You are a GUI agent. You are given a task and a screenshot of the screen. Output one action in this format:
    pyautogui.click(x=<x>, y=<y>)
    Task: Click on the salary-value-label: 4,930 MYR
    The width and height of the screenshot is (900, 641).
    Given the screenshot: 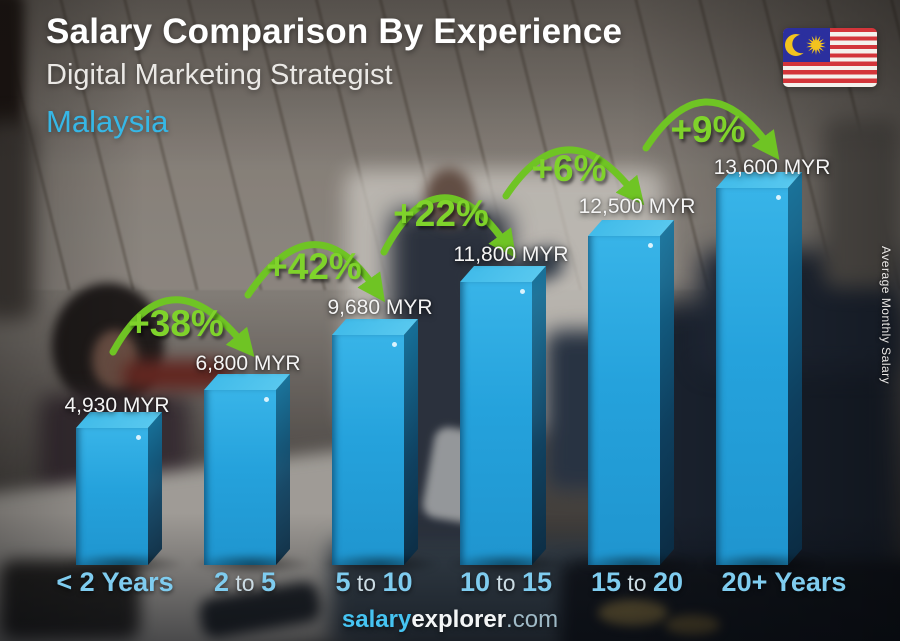 What is the action you would take?
    pyautogui.click(x=117, y=405)
    